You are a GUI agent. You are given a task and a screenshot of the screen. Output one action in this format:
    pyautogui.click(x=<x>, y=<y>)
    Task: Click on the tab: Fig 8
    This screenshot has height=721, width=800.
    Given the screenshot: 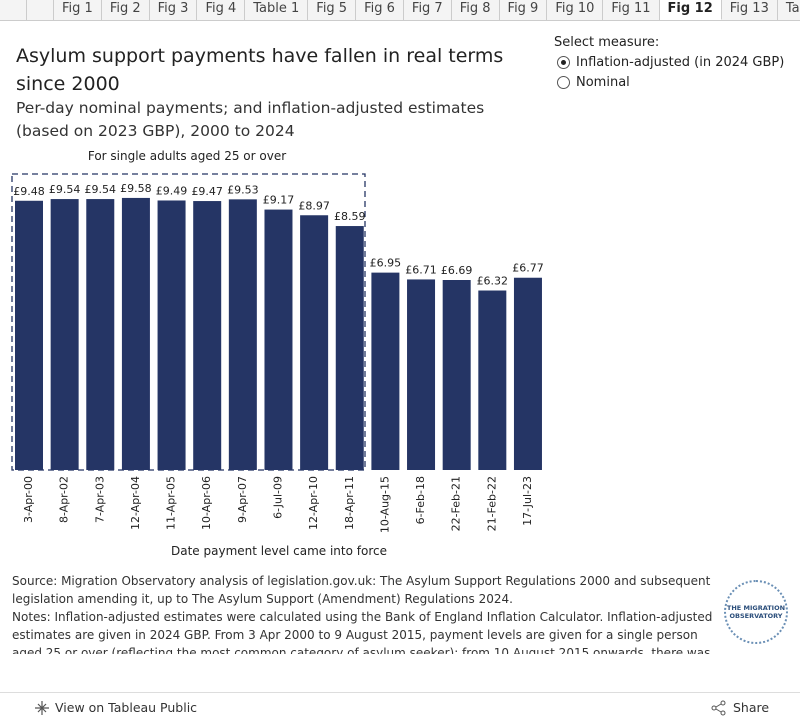 What is the action you would take?
    pyautogui.click(x=476, y=10)
    